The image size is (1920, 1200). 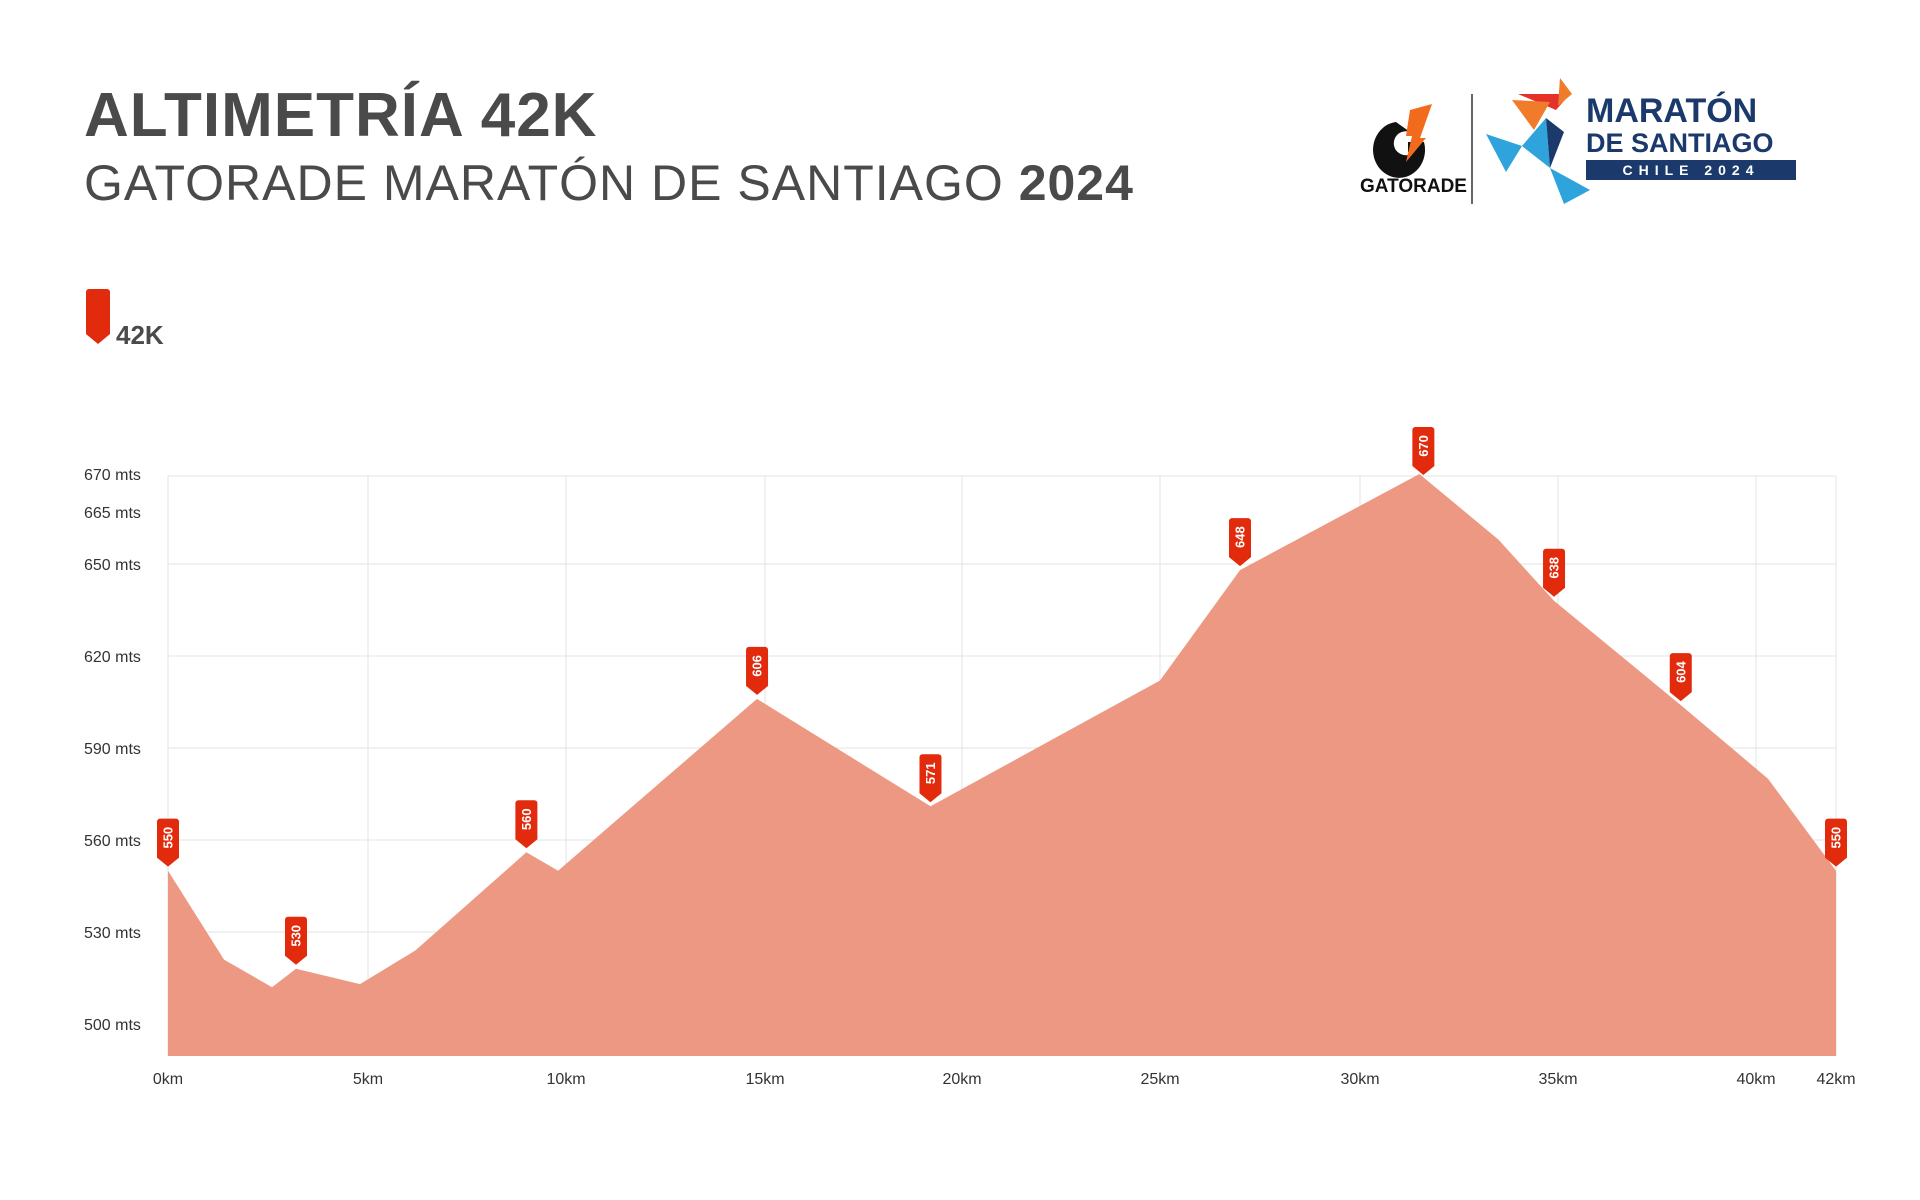 I want to click on elevation-marker: 638, so click(x=1554, y=572).